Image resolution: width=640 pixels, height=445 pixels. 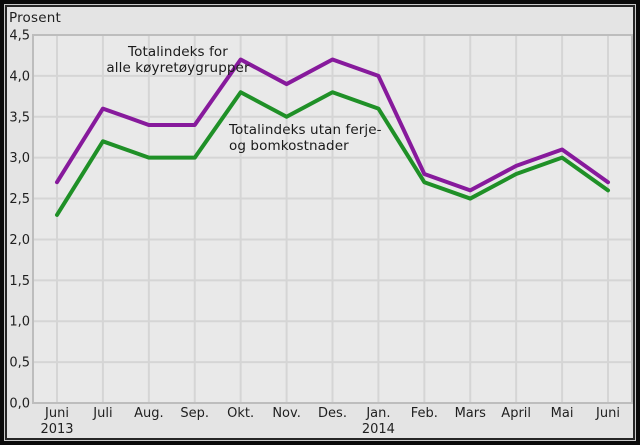 What do you see at coordinates (378, 429) in the screenshot?
I see `x-tick-year-label: 2014` at bounding box center [378, 429].